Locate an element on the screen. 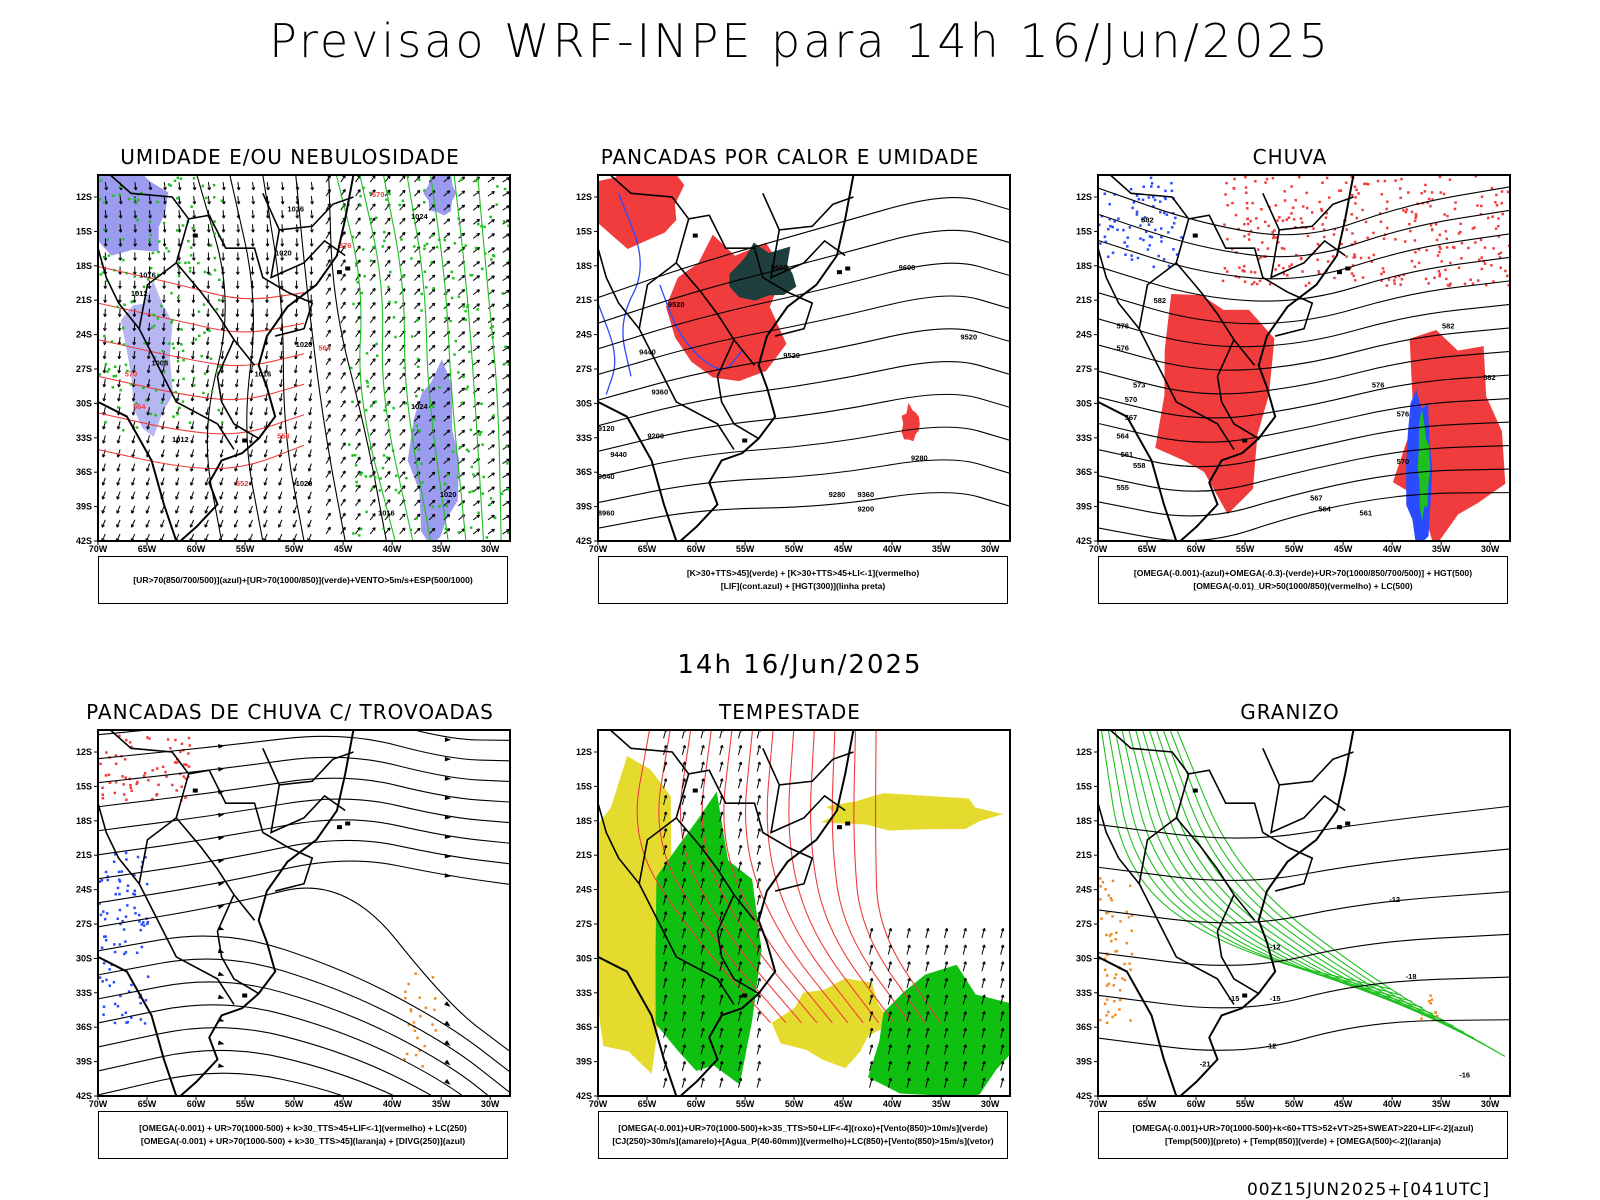 The image size is (1600, 1200). country-border is located at coordinates (1119, 843).